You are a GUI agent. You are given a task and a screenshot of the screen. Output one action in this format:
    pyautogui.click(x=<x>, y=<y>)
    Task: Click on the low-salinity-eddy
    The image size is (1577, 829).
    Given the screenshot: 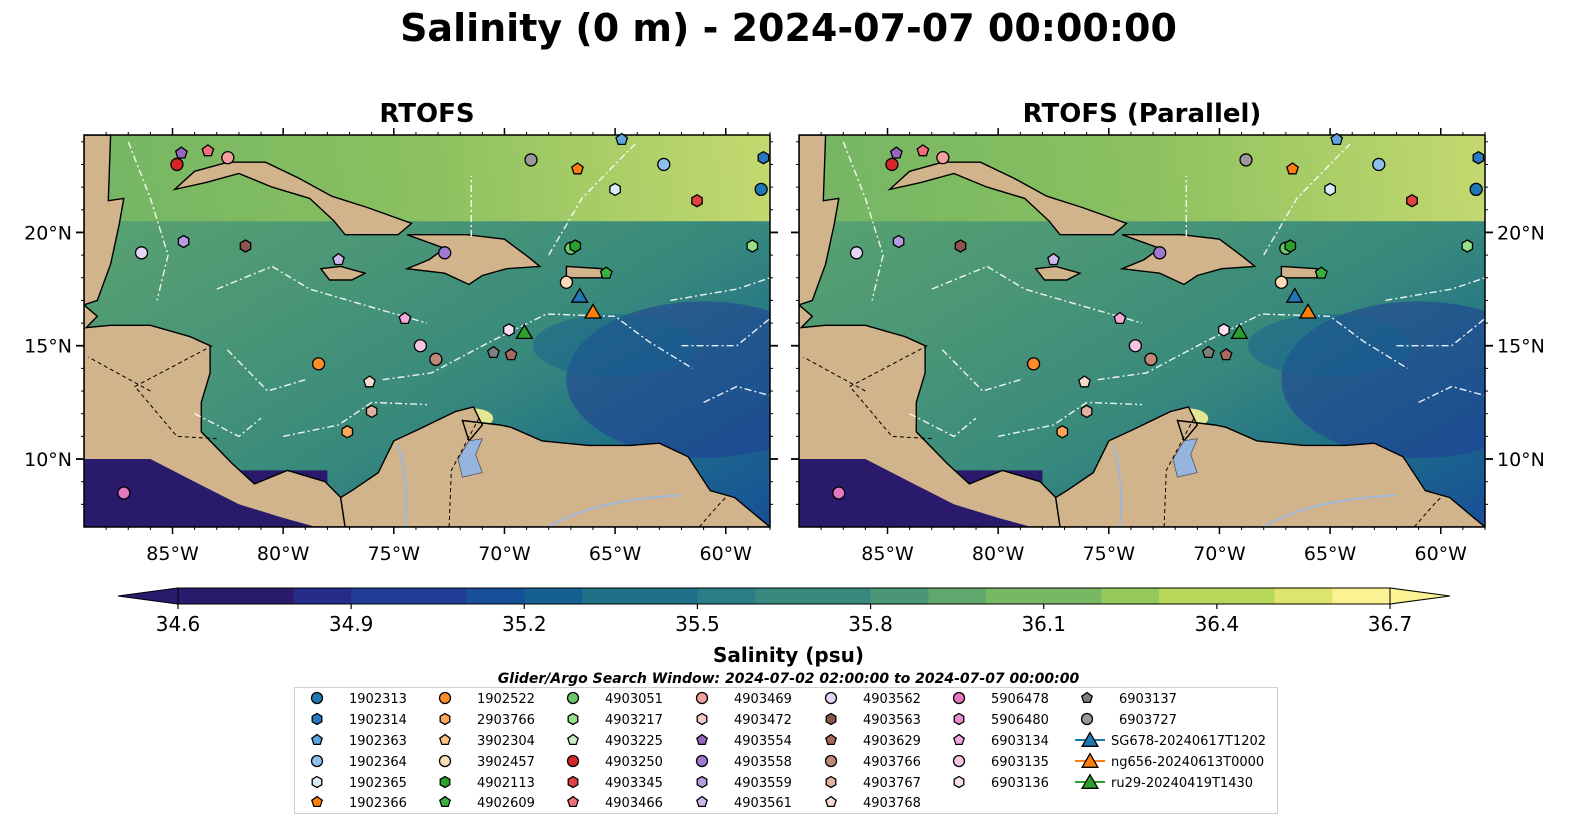 What is the action you would take?
    pyautogui.click(x=615, y=346)
    